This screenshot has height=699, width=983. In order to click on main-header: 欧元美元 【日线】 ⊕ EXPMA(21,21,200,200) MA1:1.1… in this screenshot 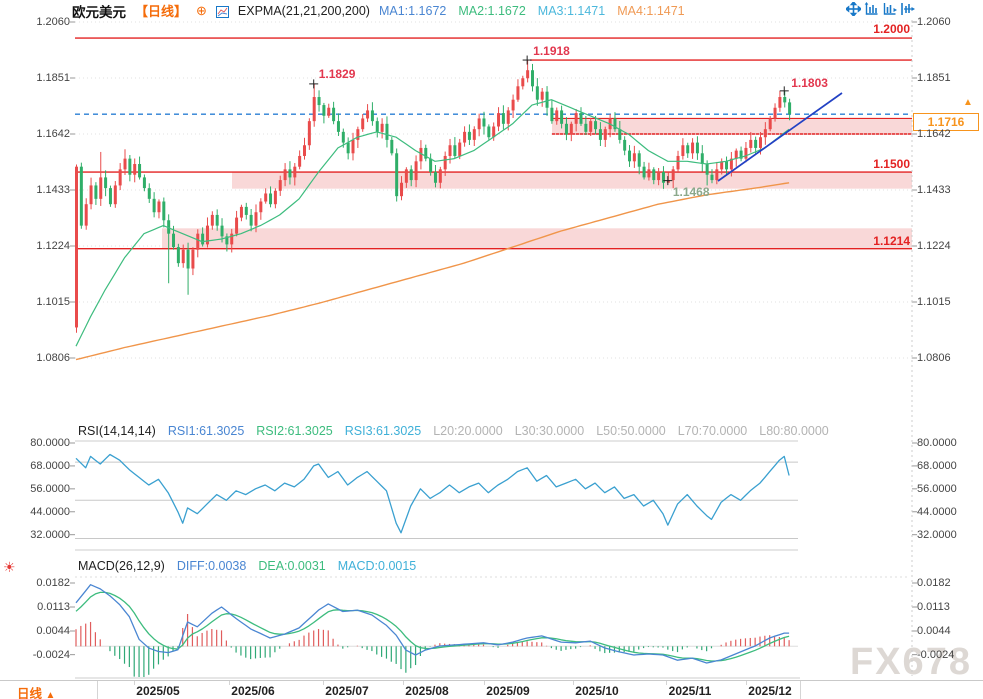, I will do `click(384, 11)`.